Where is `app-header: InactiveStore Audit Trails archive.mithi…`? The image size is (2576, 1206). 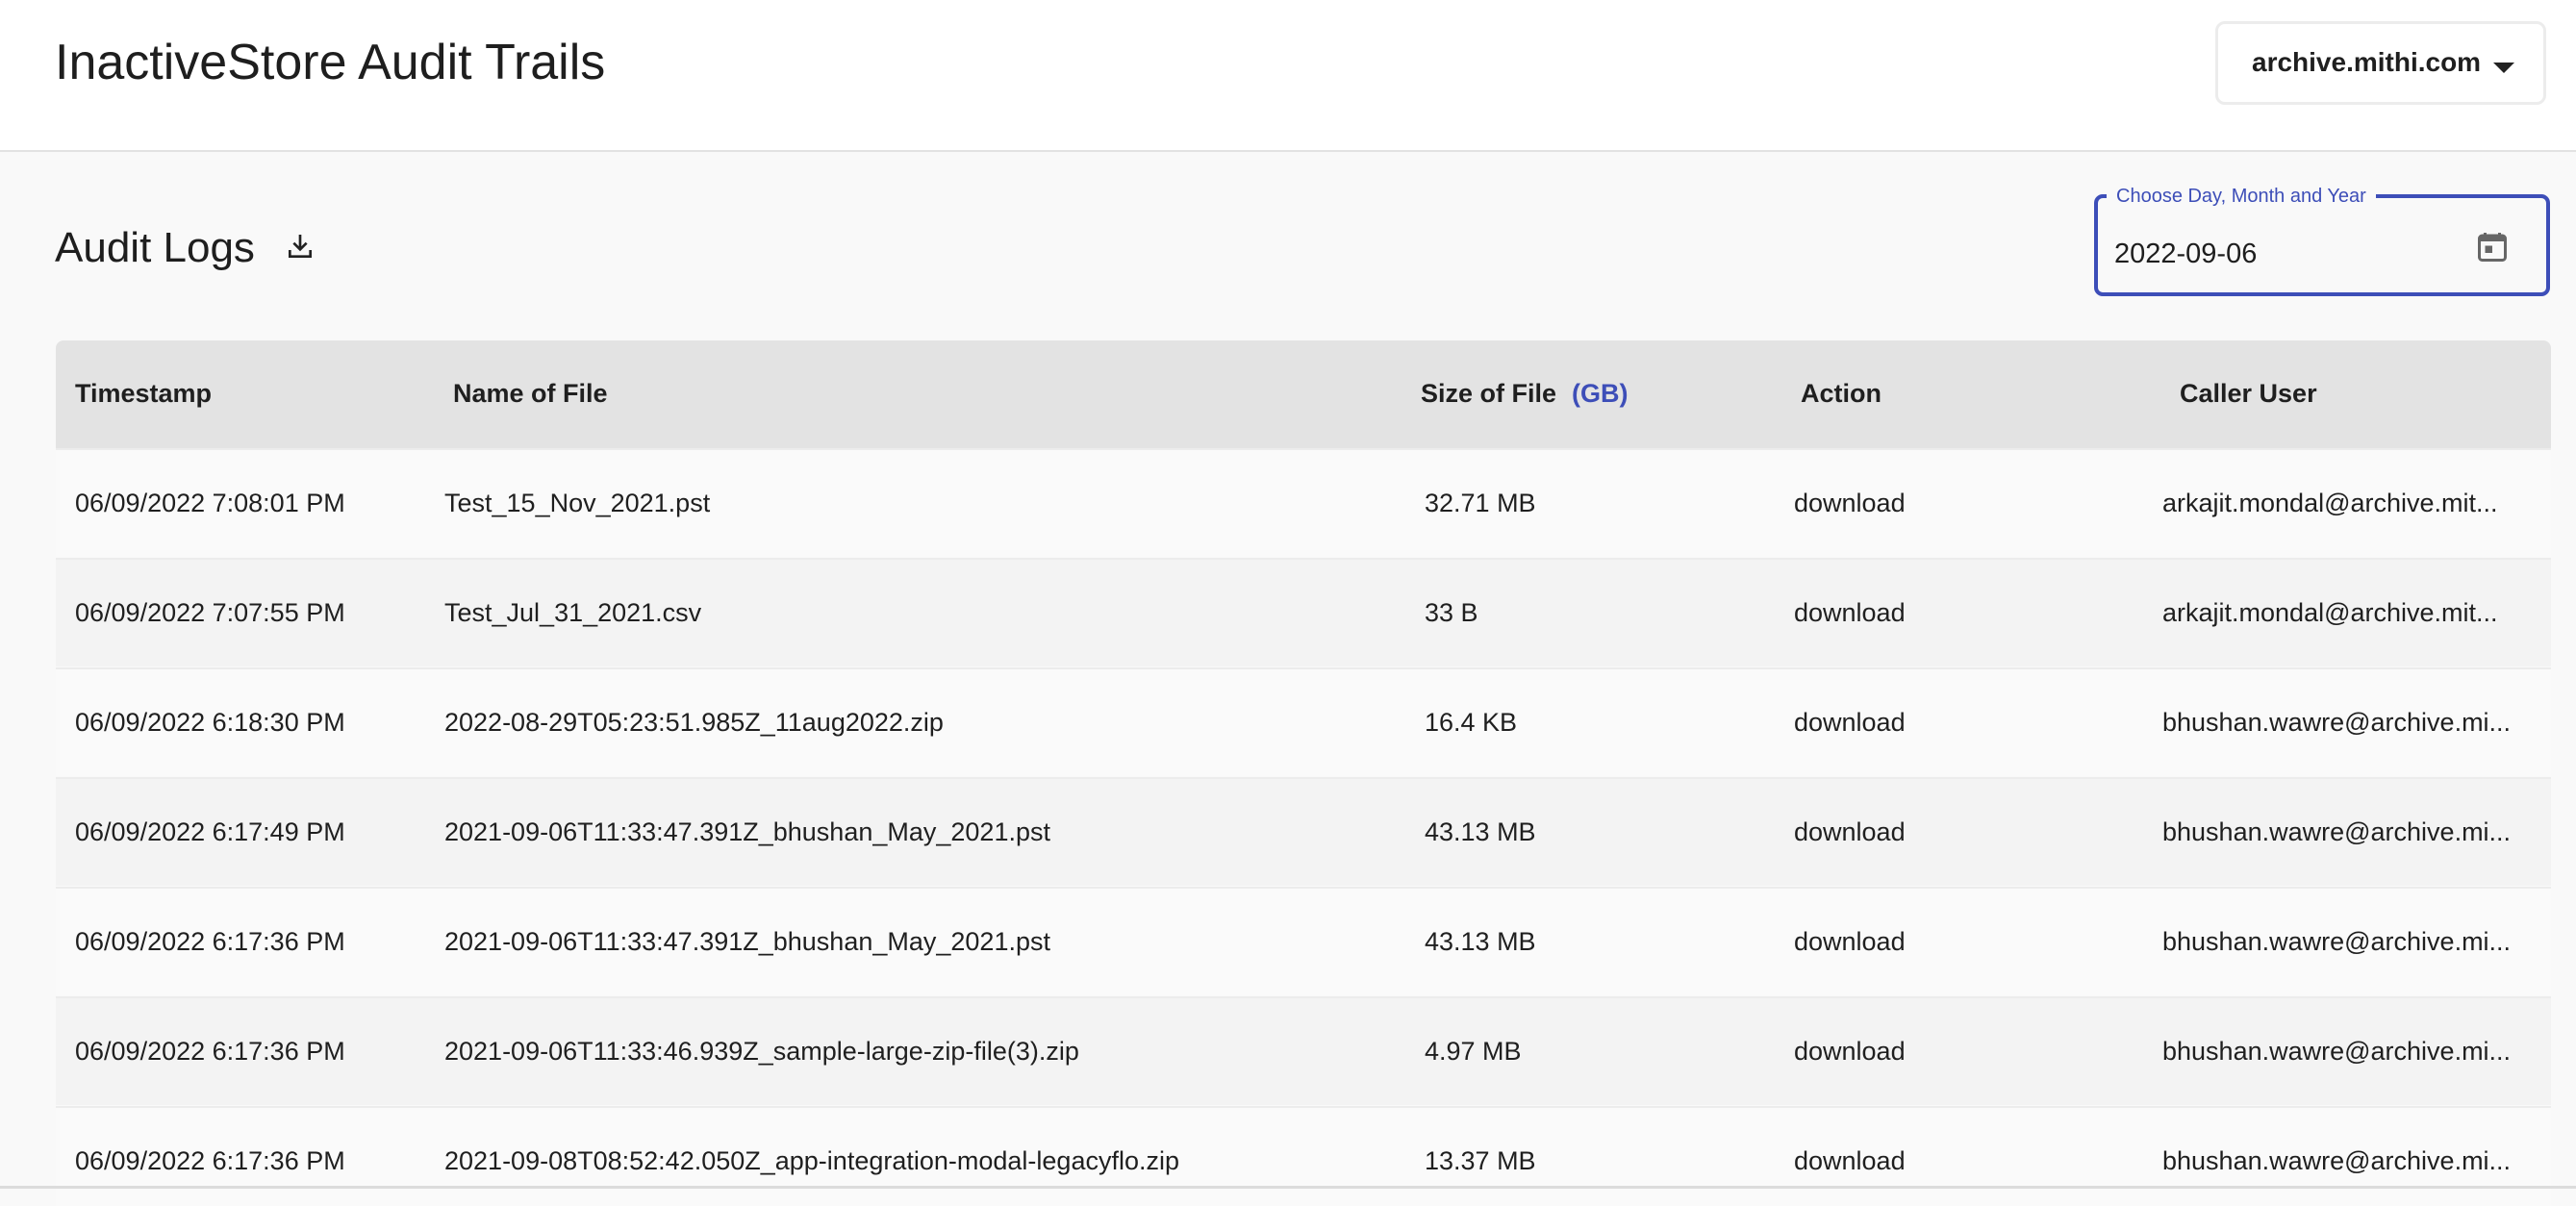 app-header: InactiveStore Audit Trails archive.mithi… is located at coordinates (1288, 76).